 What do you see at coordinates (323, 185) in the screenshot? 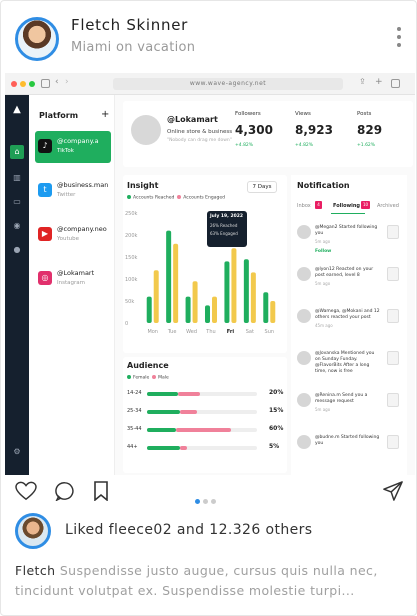
I see `notification-title: Notification` at bounding box center [323, 185].